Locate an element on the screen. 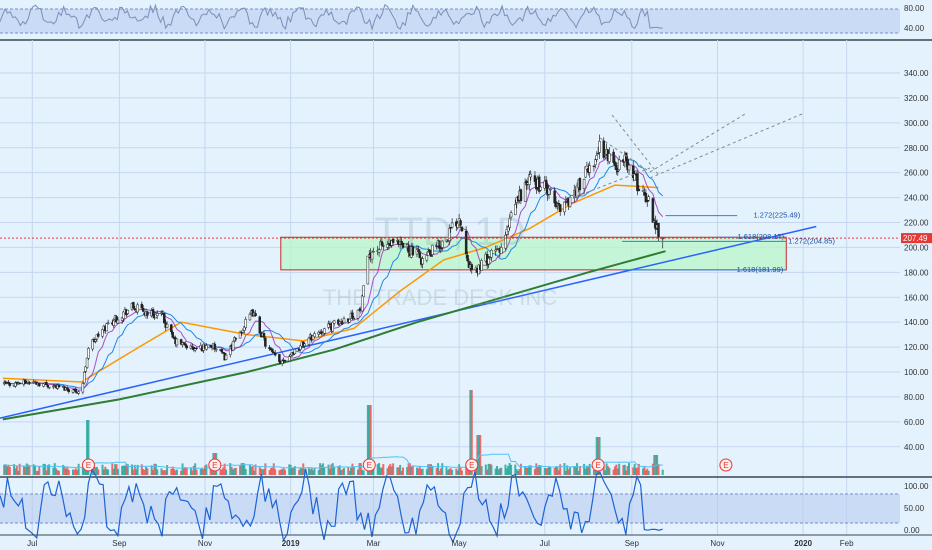  price-tick-label: 100.00 is located at coordinates (916, 372).